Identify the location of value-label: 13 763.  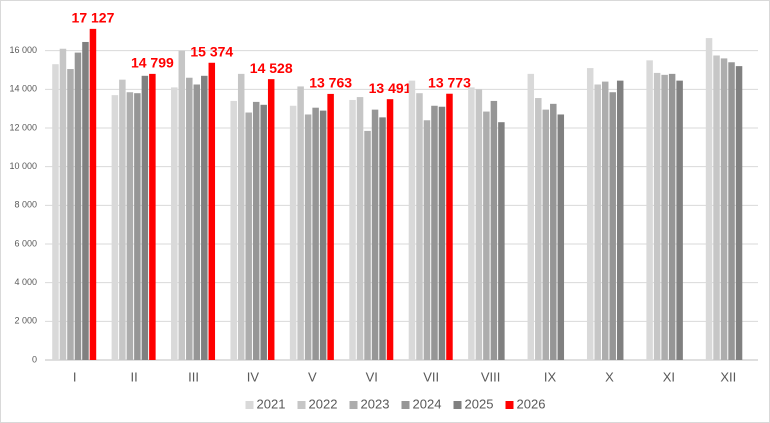
(330, 83).